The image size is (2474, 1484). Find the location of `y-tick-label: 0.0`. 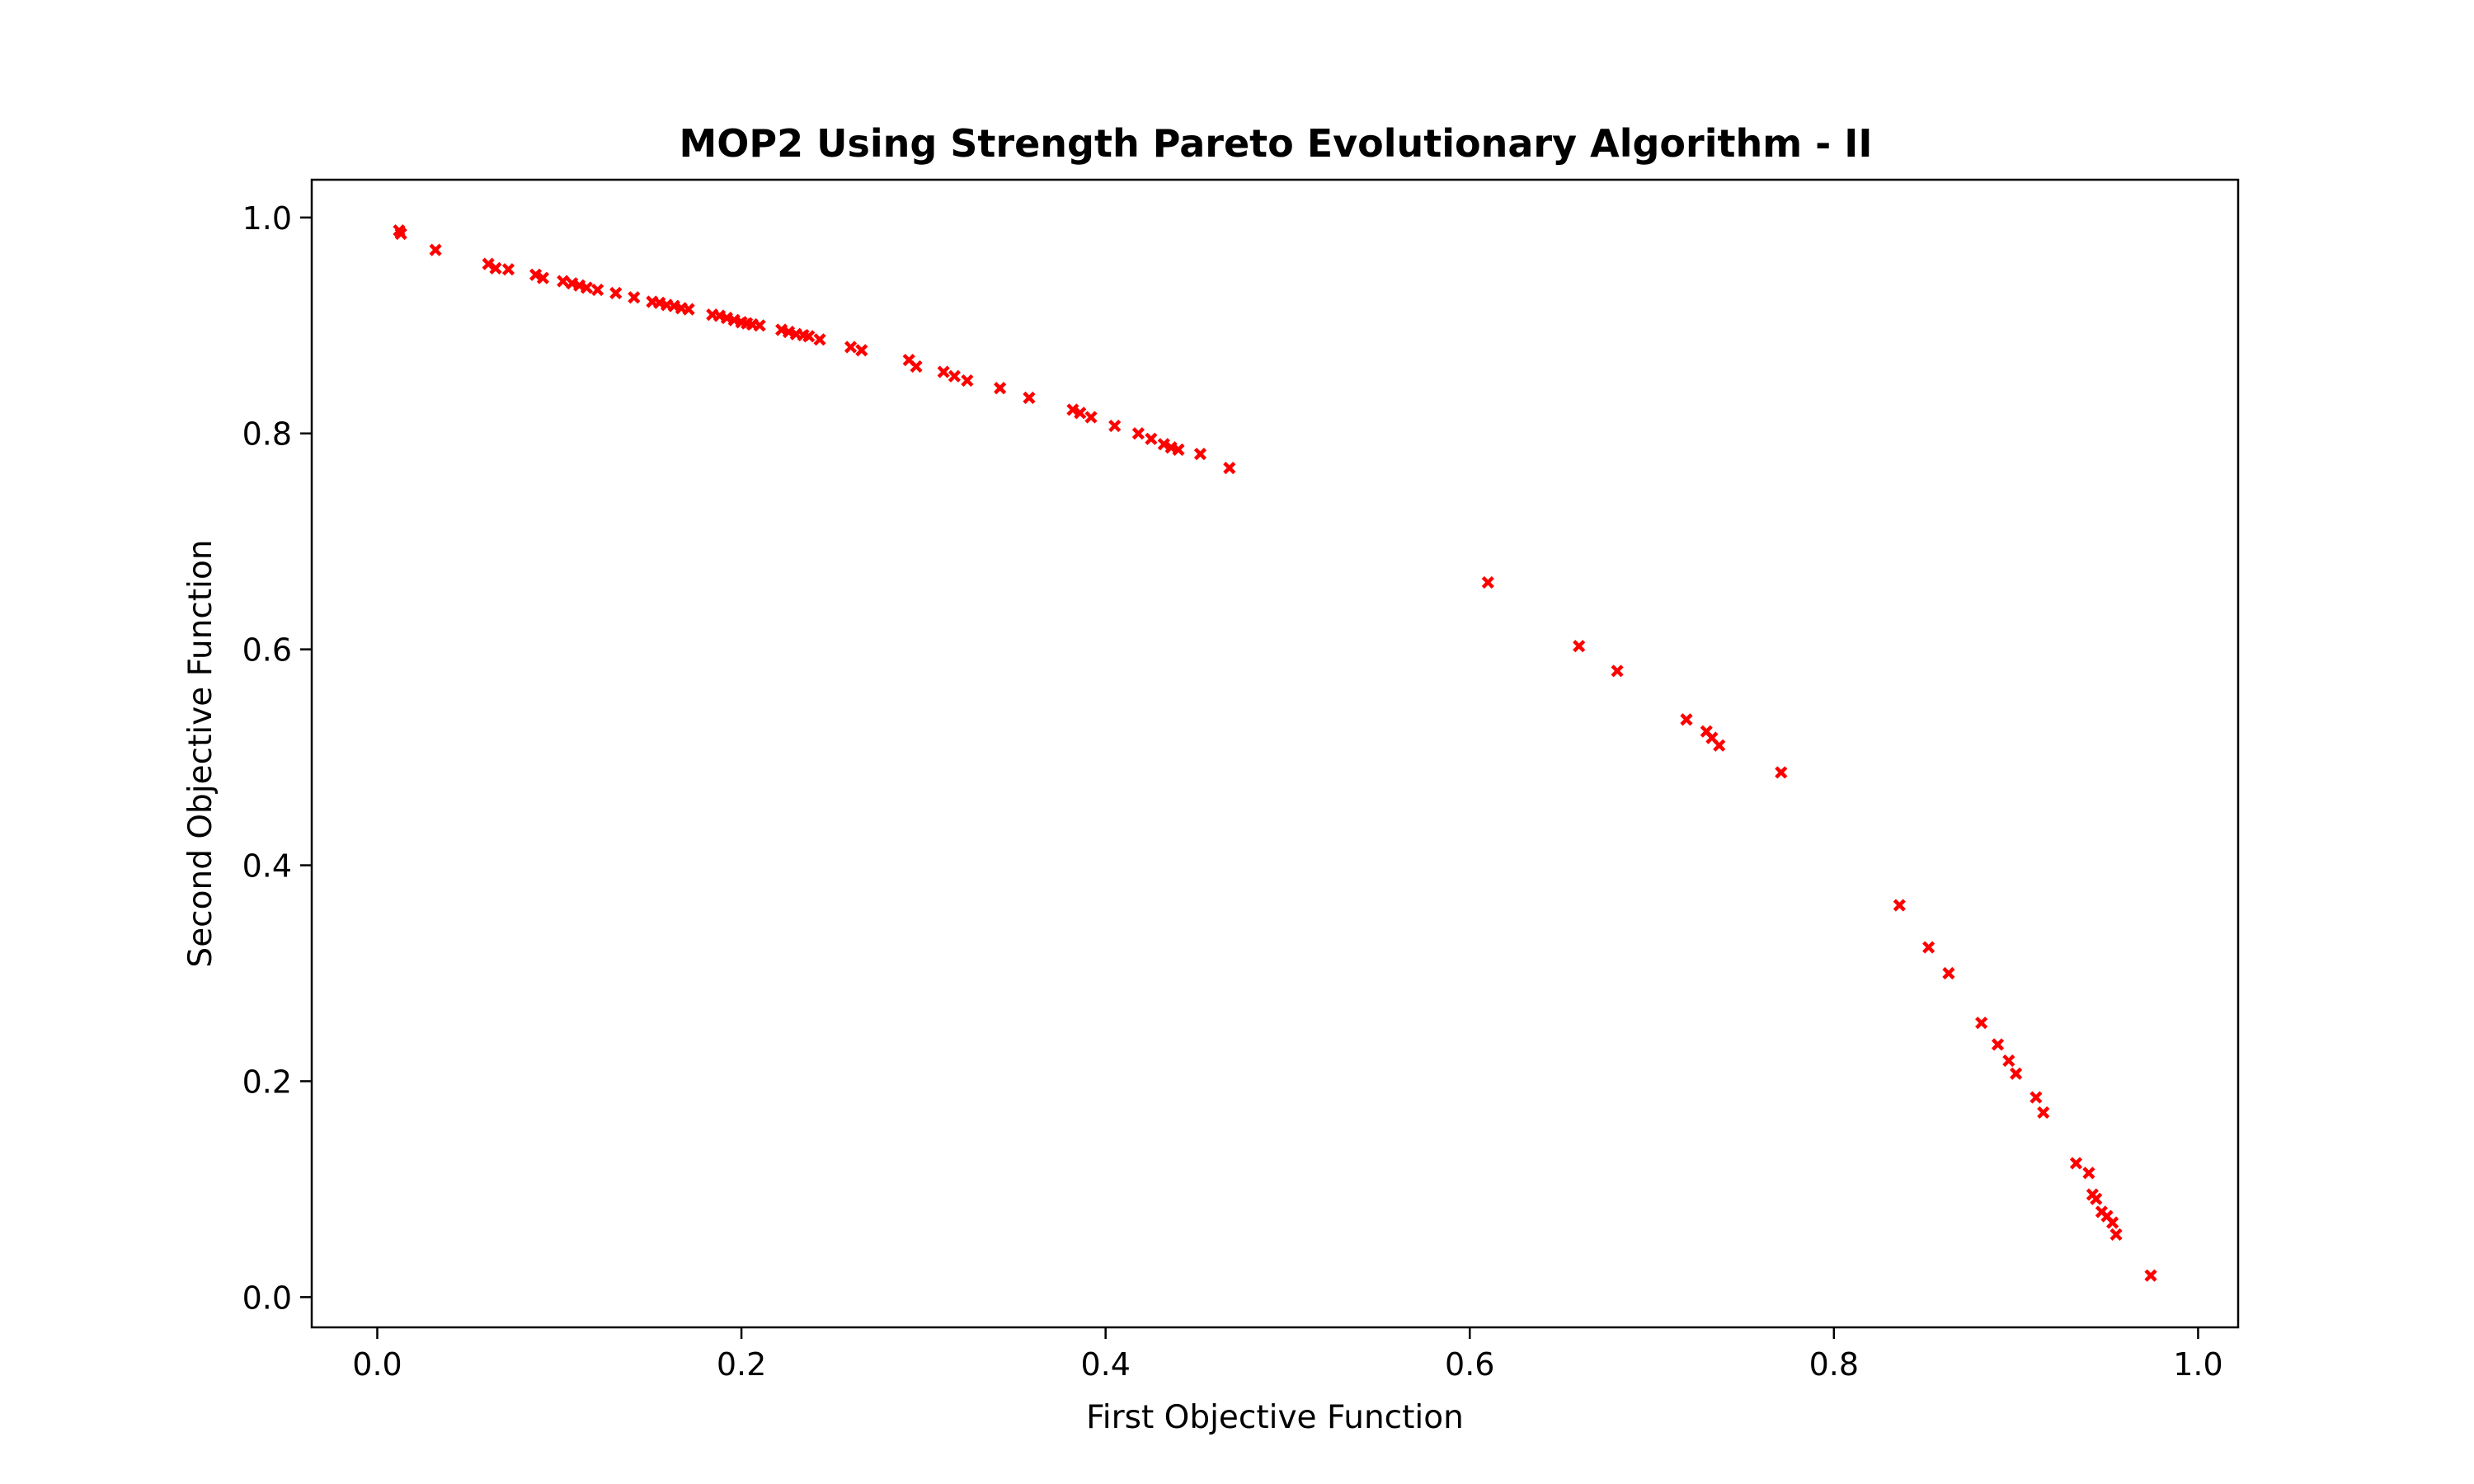

y-tick-label: 0.0 is located at coordinates (267, 1298).